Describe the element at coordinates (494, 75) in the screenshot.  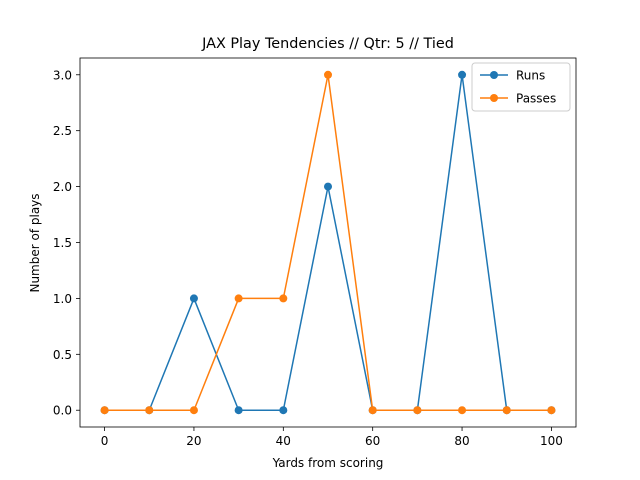
I see `legend-marker-runs` at that location.